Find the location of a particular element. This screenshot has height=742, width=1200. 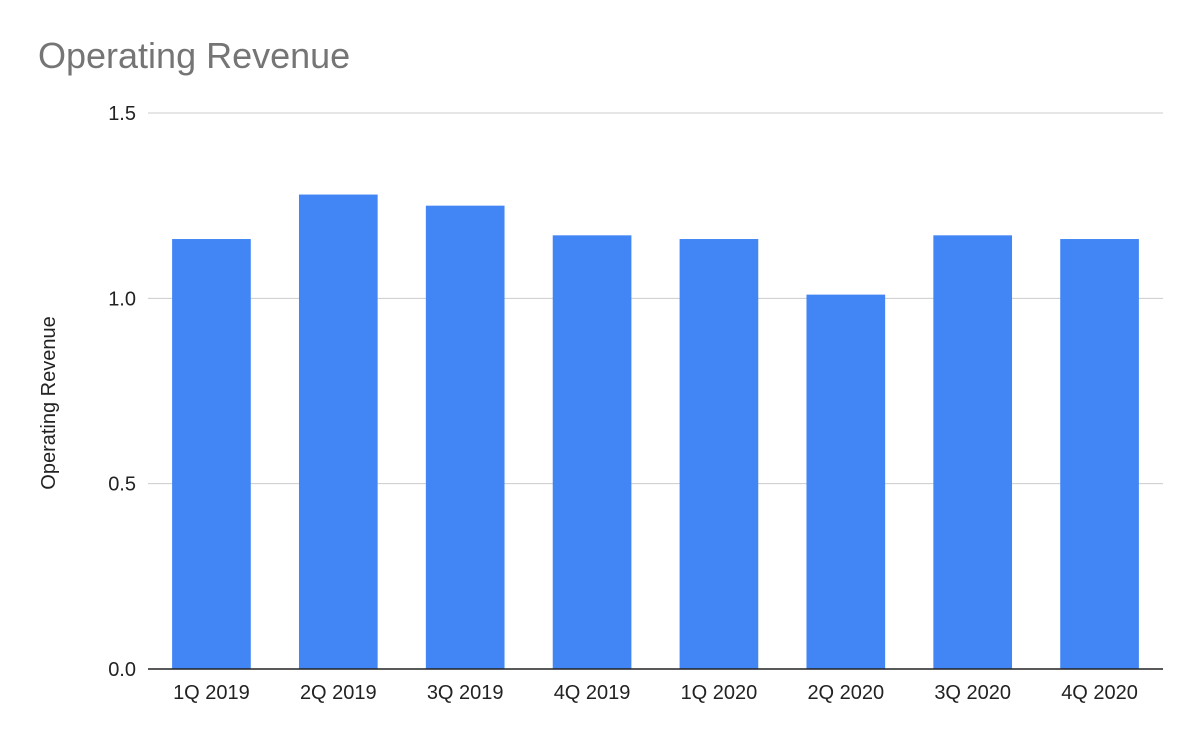

y-tick-label: 1.5 is located at coordinates (122, 114).